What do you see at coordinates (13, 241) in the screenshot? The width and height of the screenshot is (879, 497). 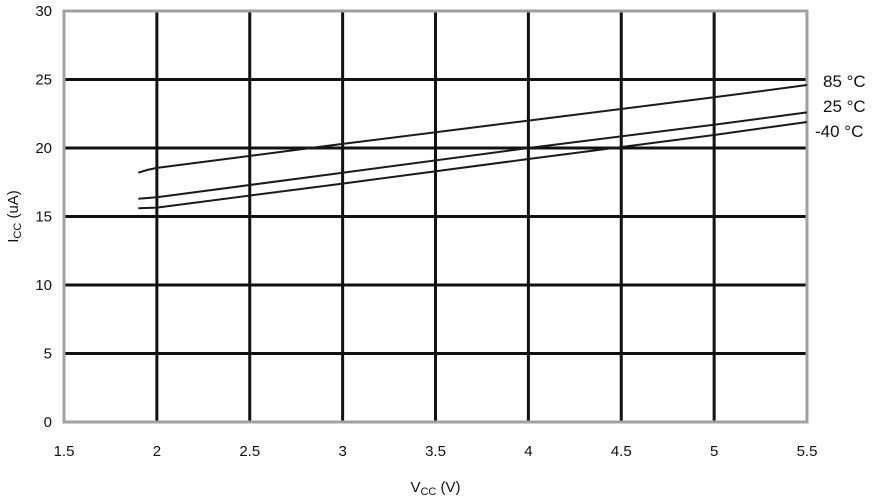 I see `y-axis-label-main: I` at bounding box center [13, 241].